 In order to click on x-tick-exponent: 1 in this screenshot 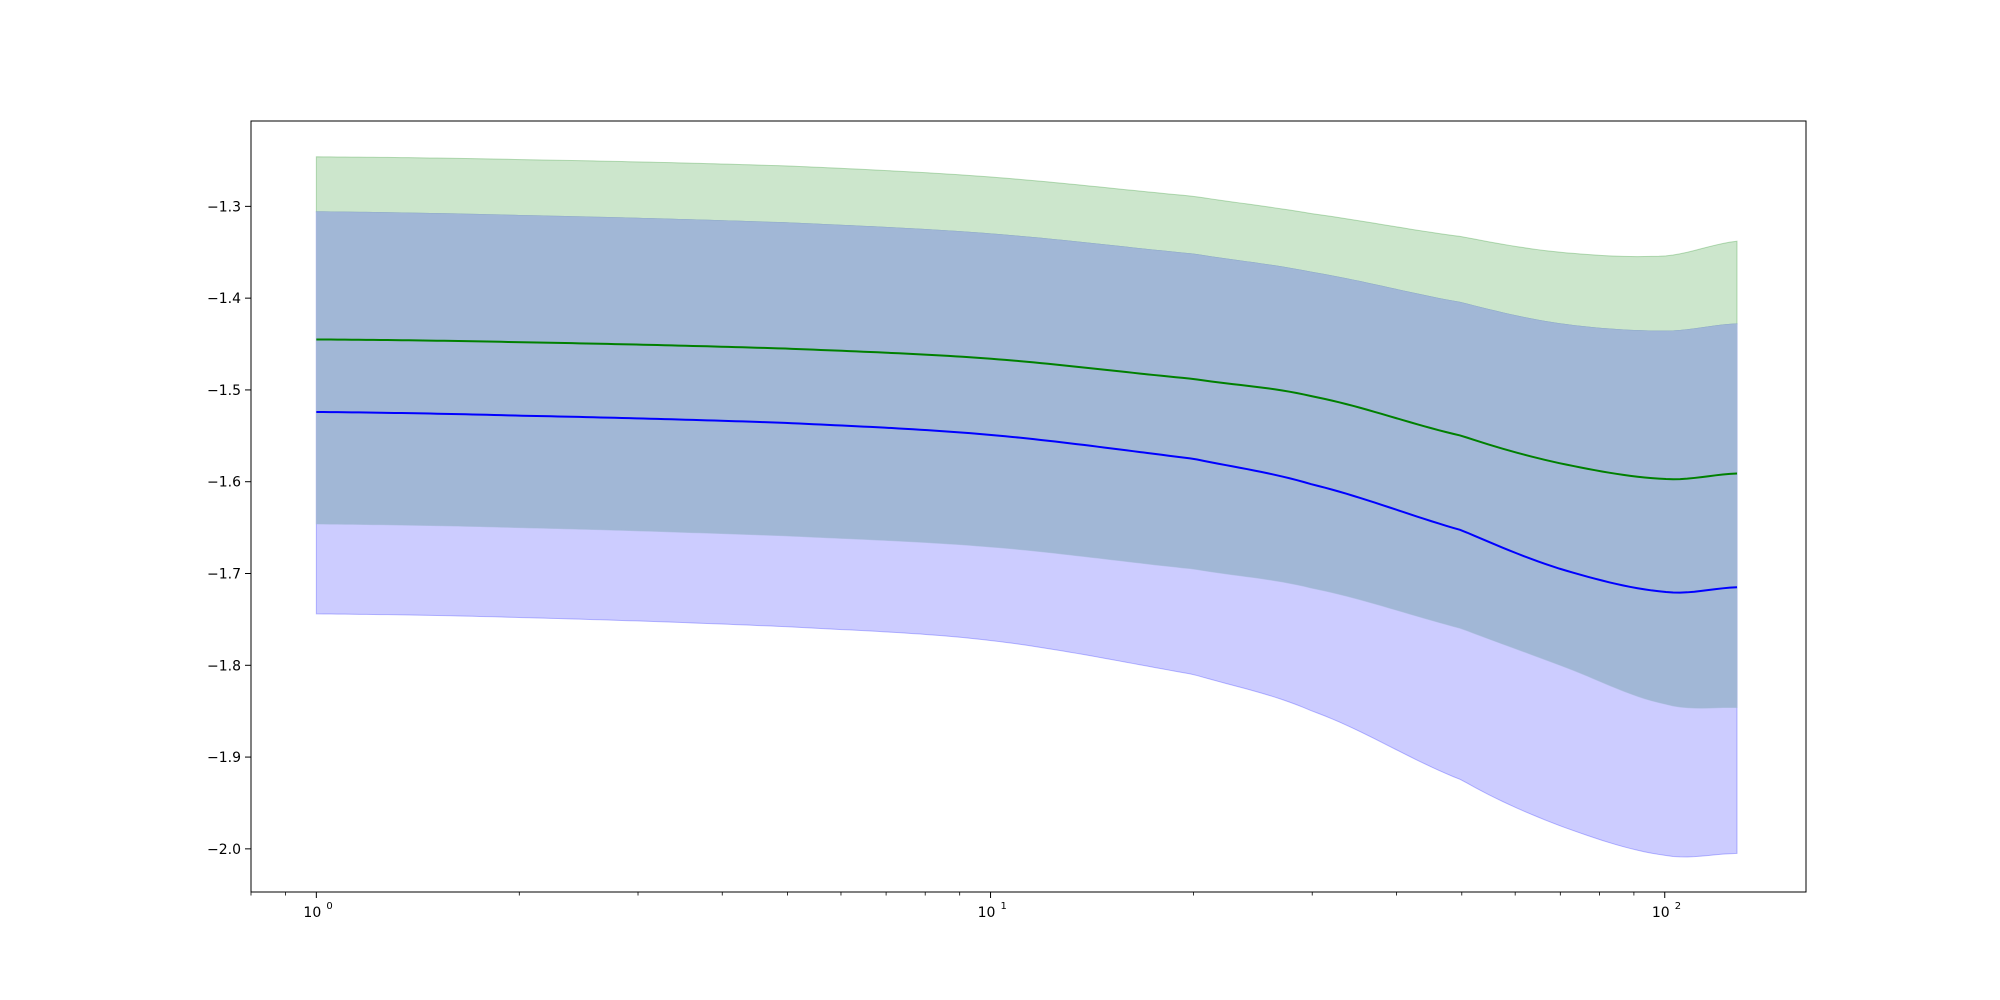, I will do `click(1004, 906)`.